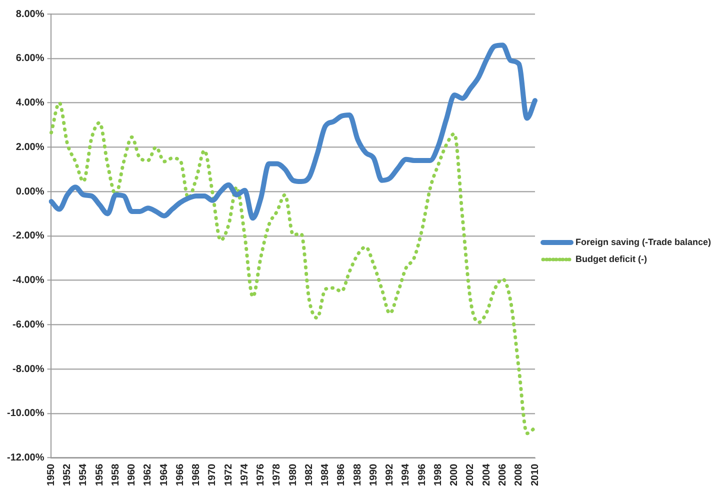 The image size is (714, 492). I want to click on y-tick-label: -10.00%, so click(25, 414).